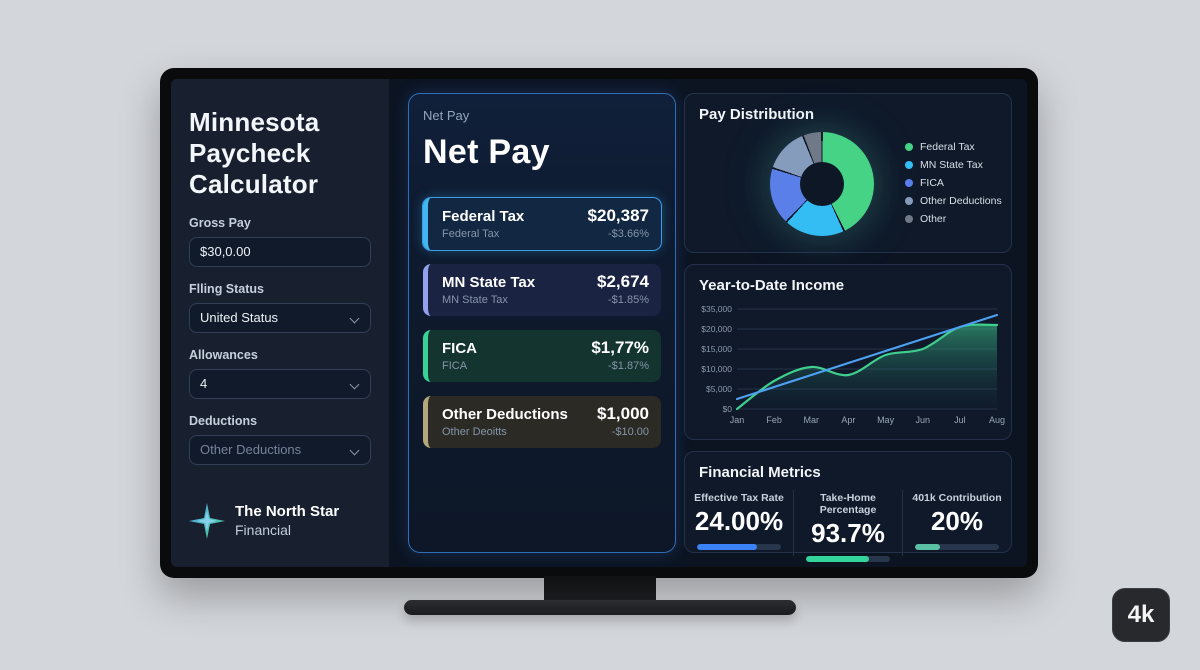 The image size is (1200, 670). What do you see at coordinates (960, 420) in the screenshot?
I see `svg-text: Jul` at bounding box center [960, 420].